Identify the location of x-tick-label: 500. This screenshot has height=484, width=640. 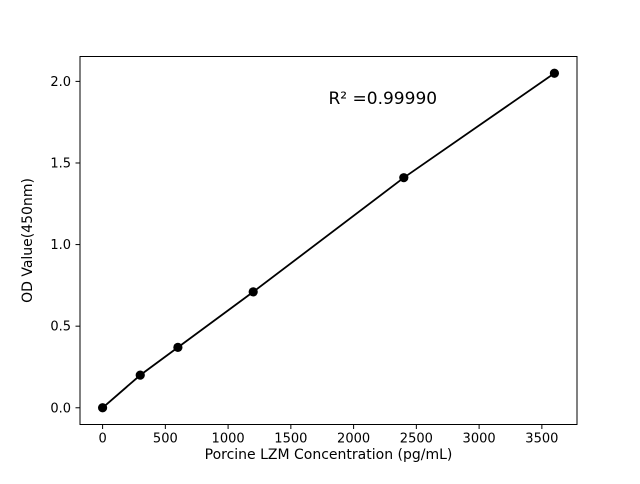
(165, 439).